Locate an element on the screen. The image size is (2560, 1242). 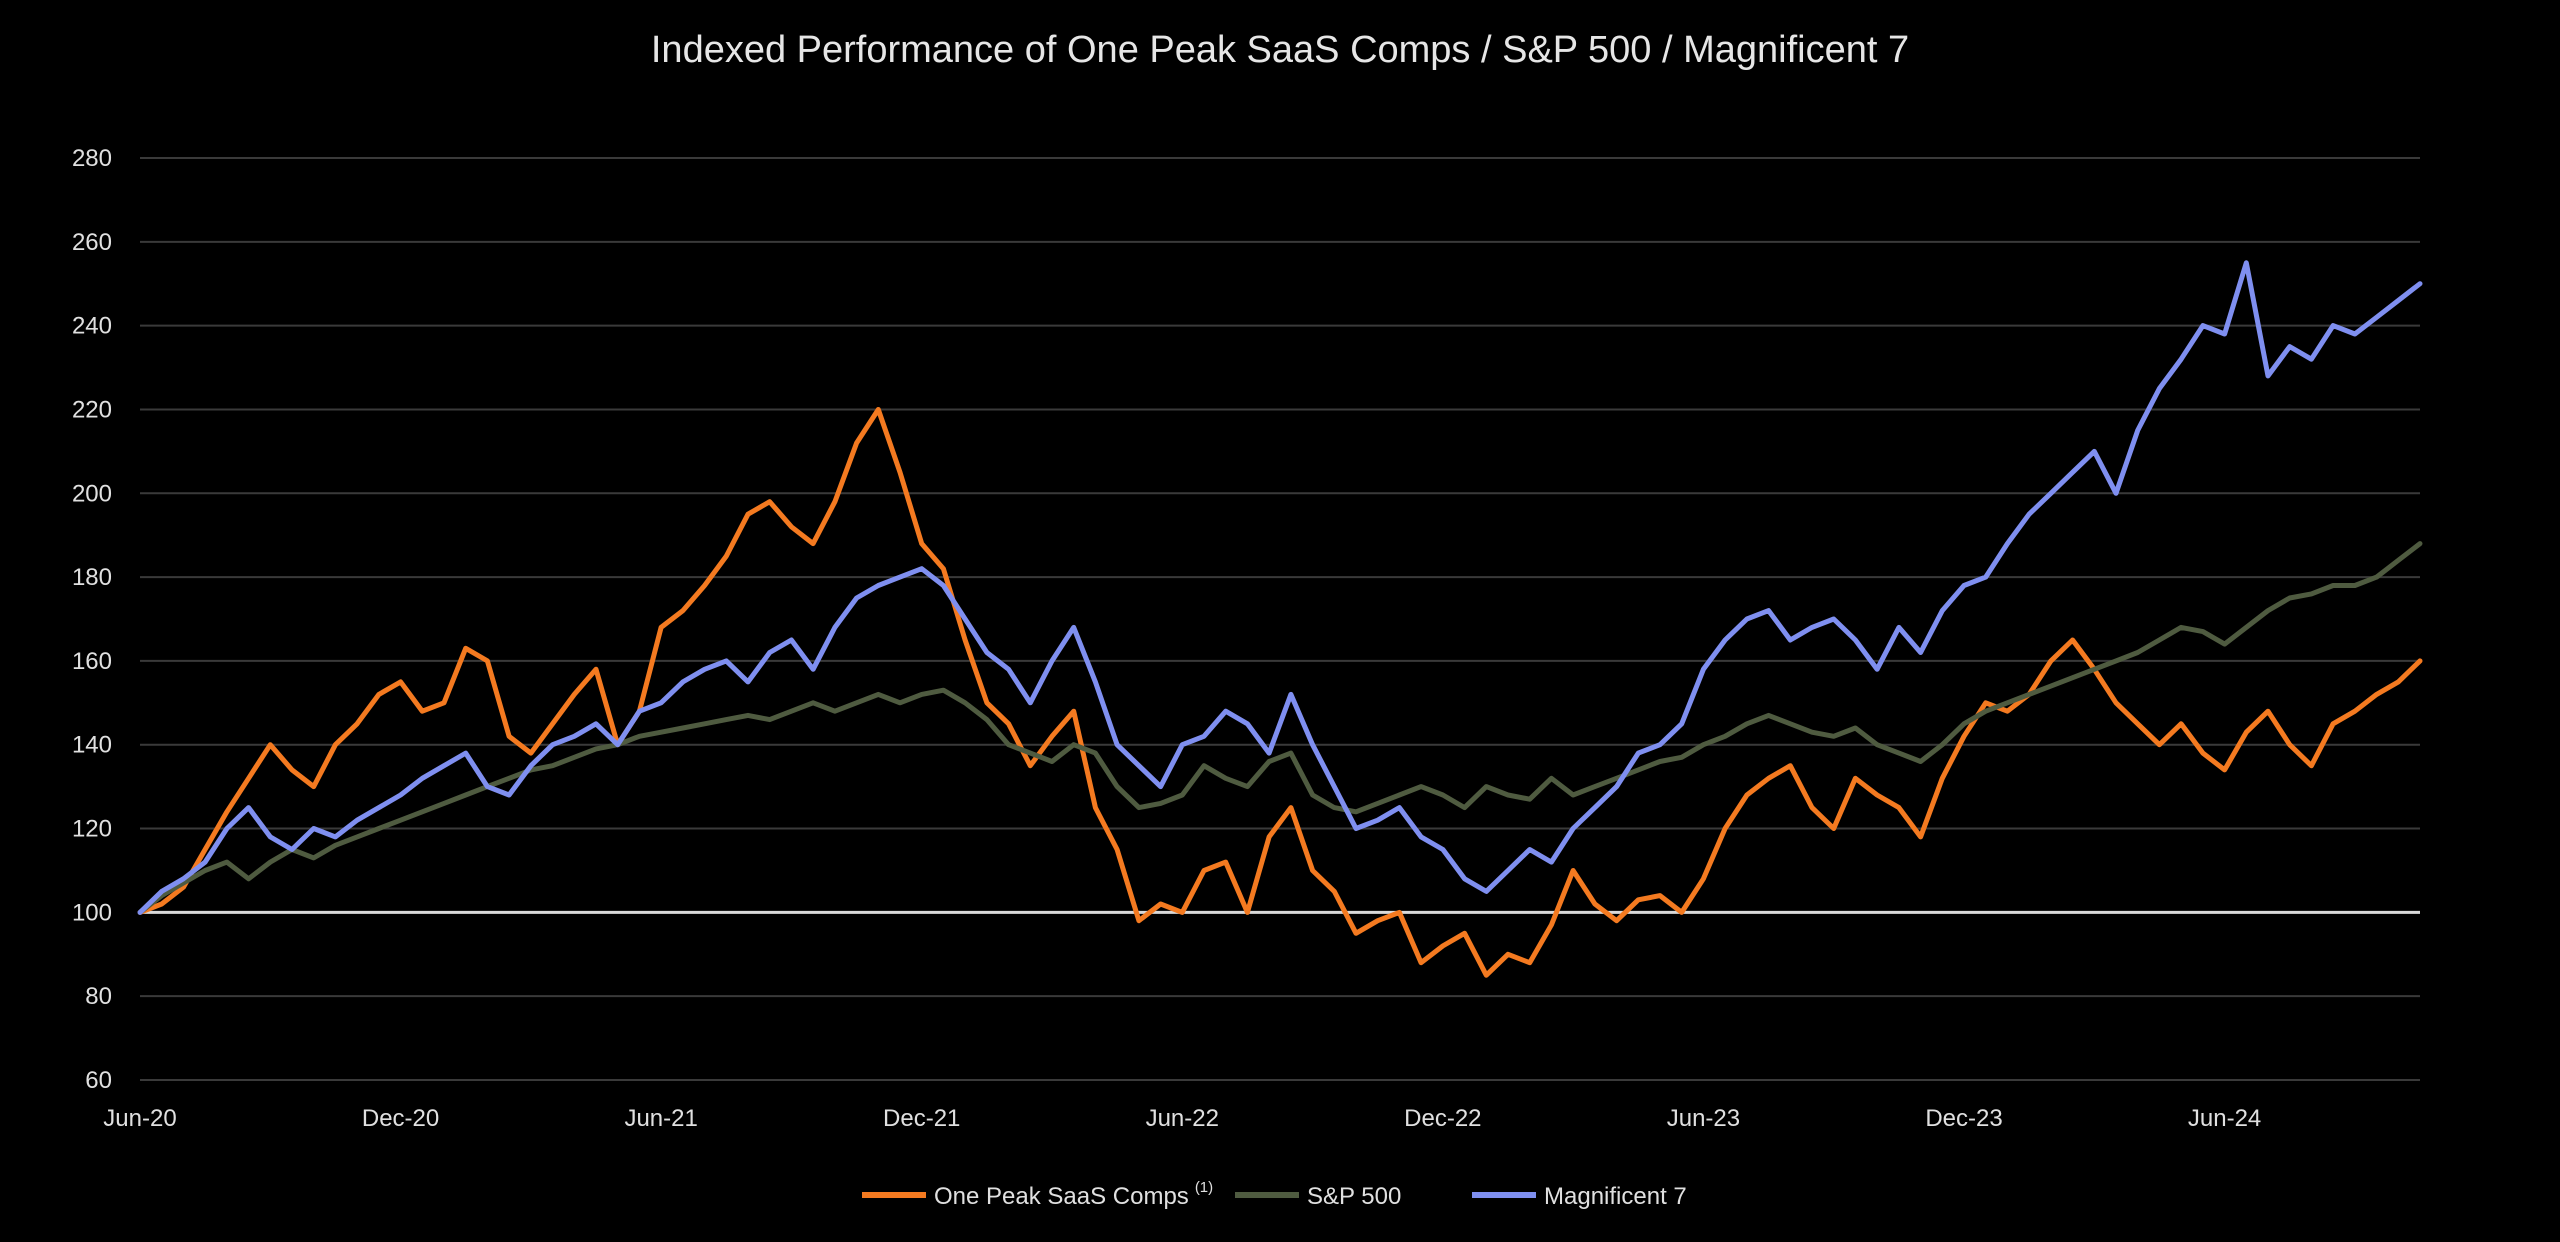
legend-label: Magnificent 7 is located at coordinates (1615, 1196).